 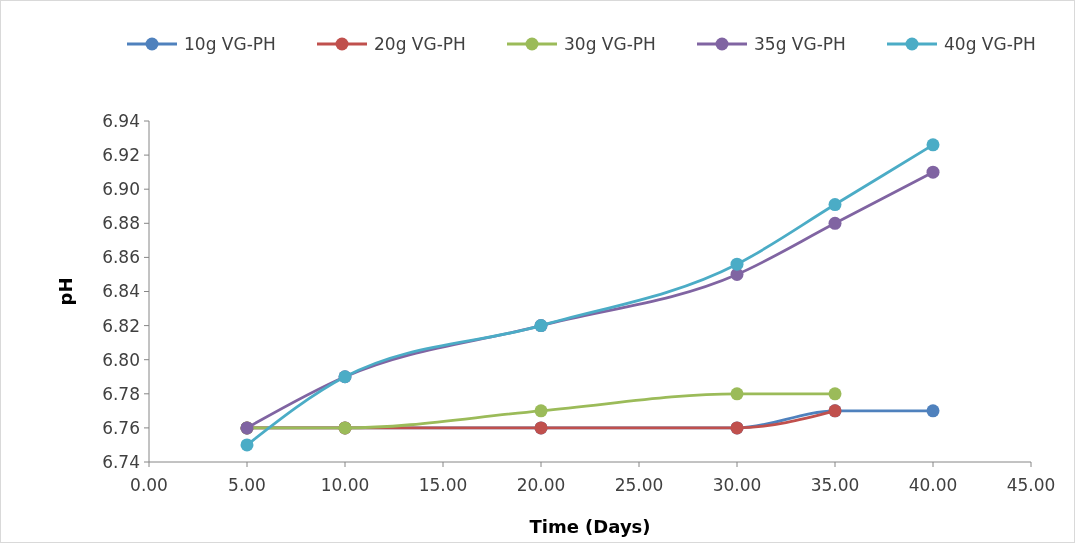 I want to click on y-tick-label: 6.90, so click(x=121, y=189).